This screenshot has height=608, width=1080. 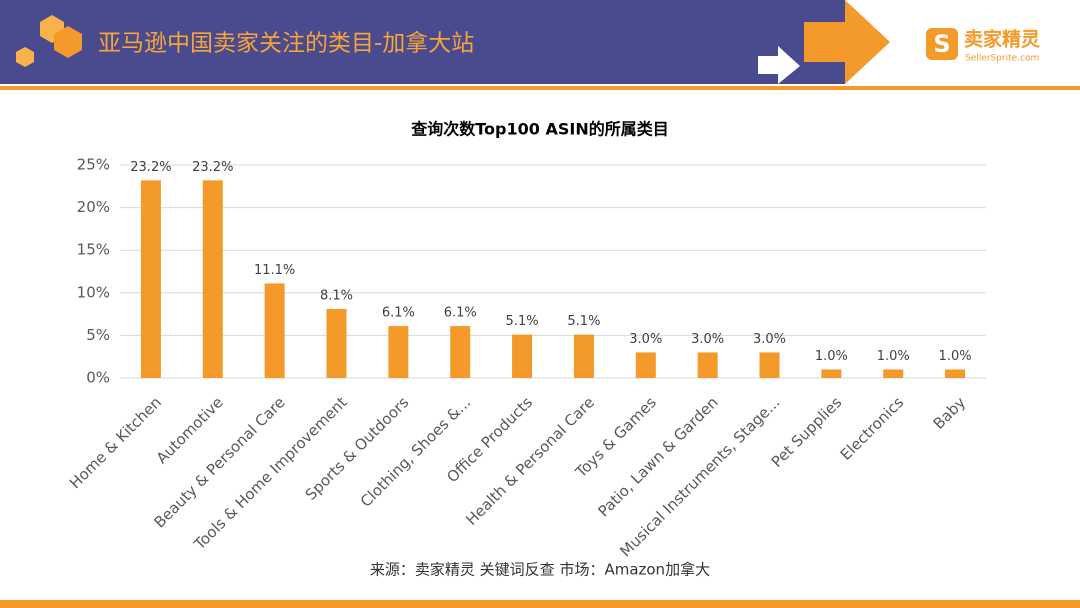 I want to click on y-tick-label: 25%, so click(x=93, y=165).